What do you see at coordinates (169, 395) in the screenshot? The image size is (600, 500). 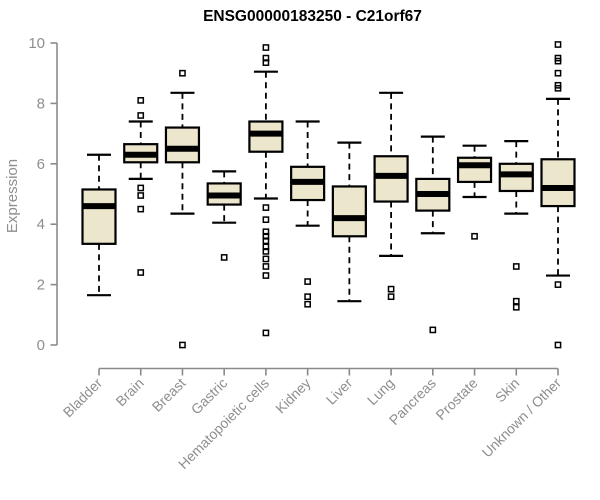 I see `x-category-label: Breast` at bounding box center [169, 395].